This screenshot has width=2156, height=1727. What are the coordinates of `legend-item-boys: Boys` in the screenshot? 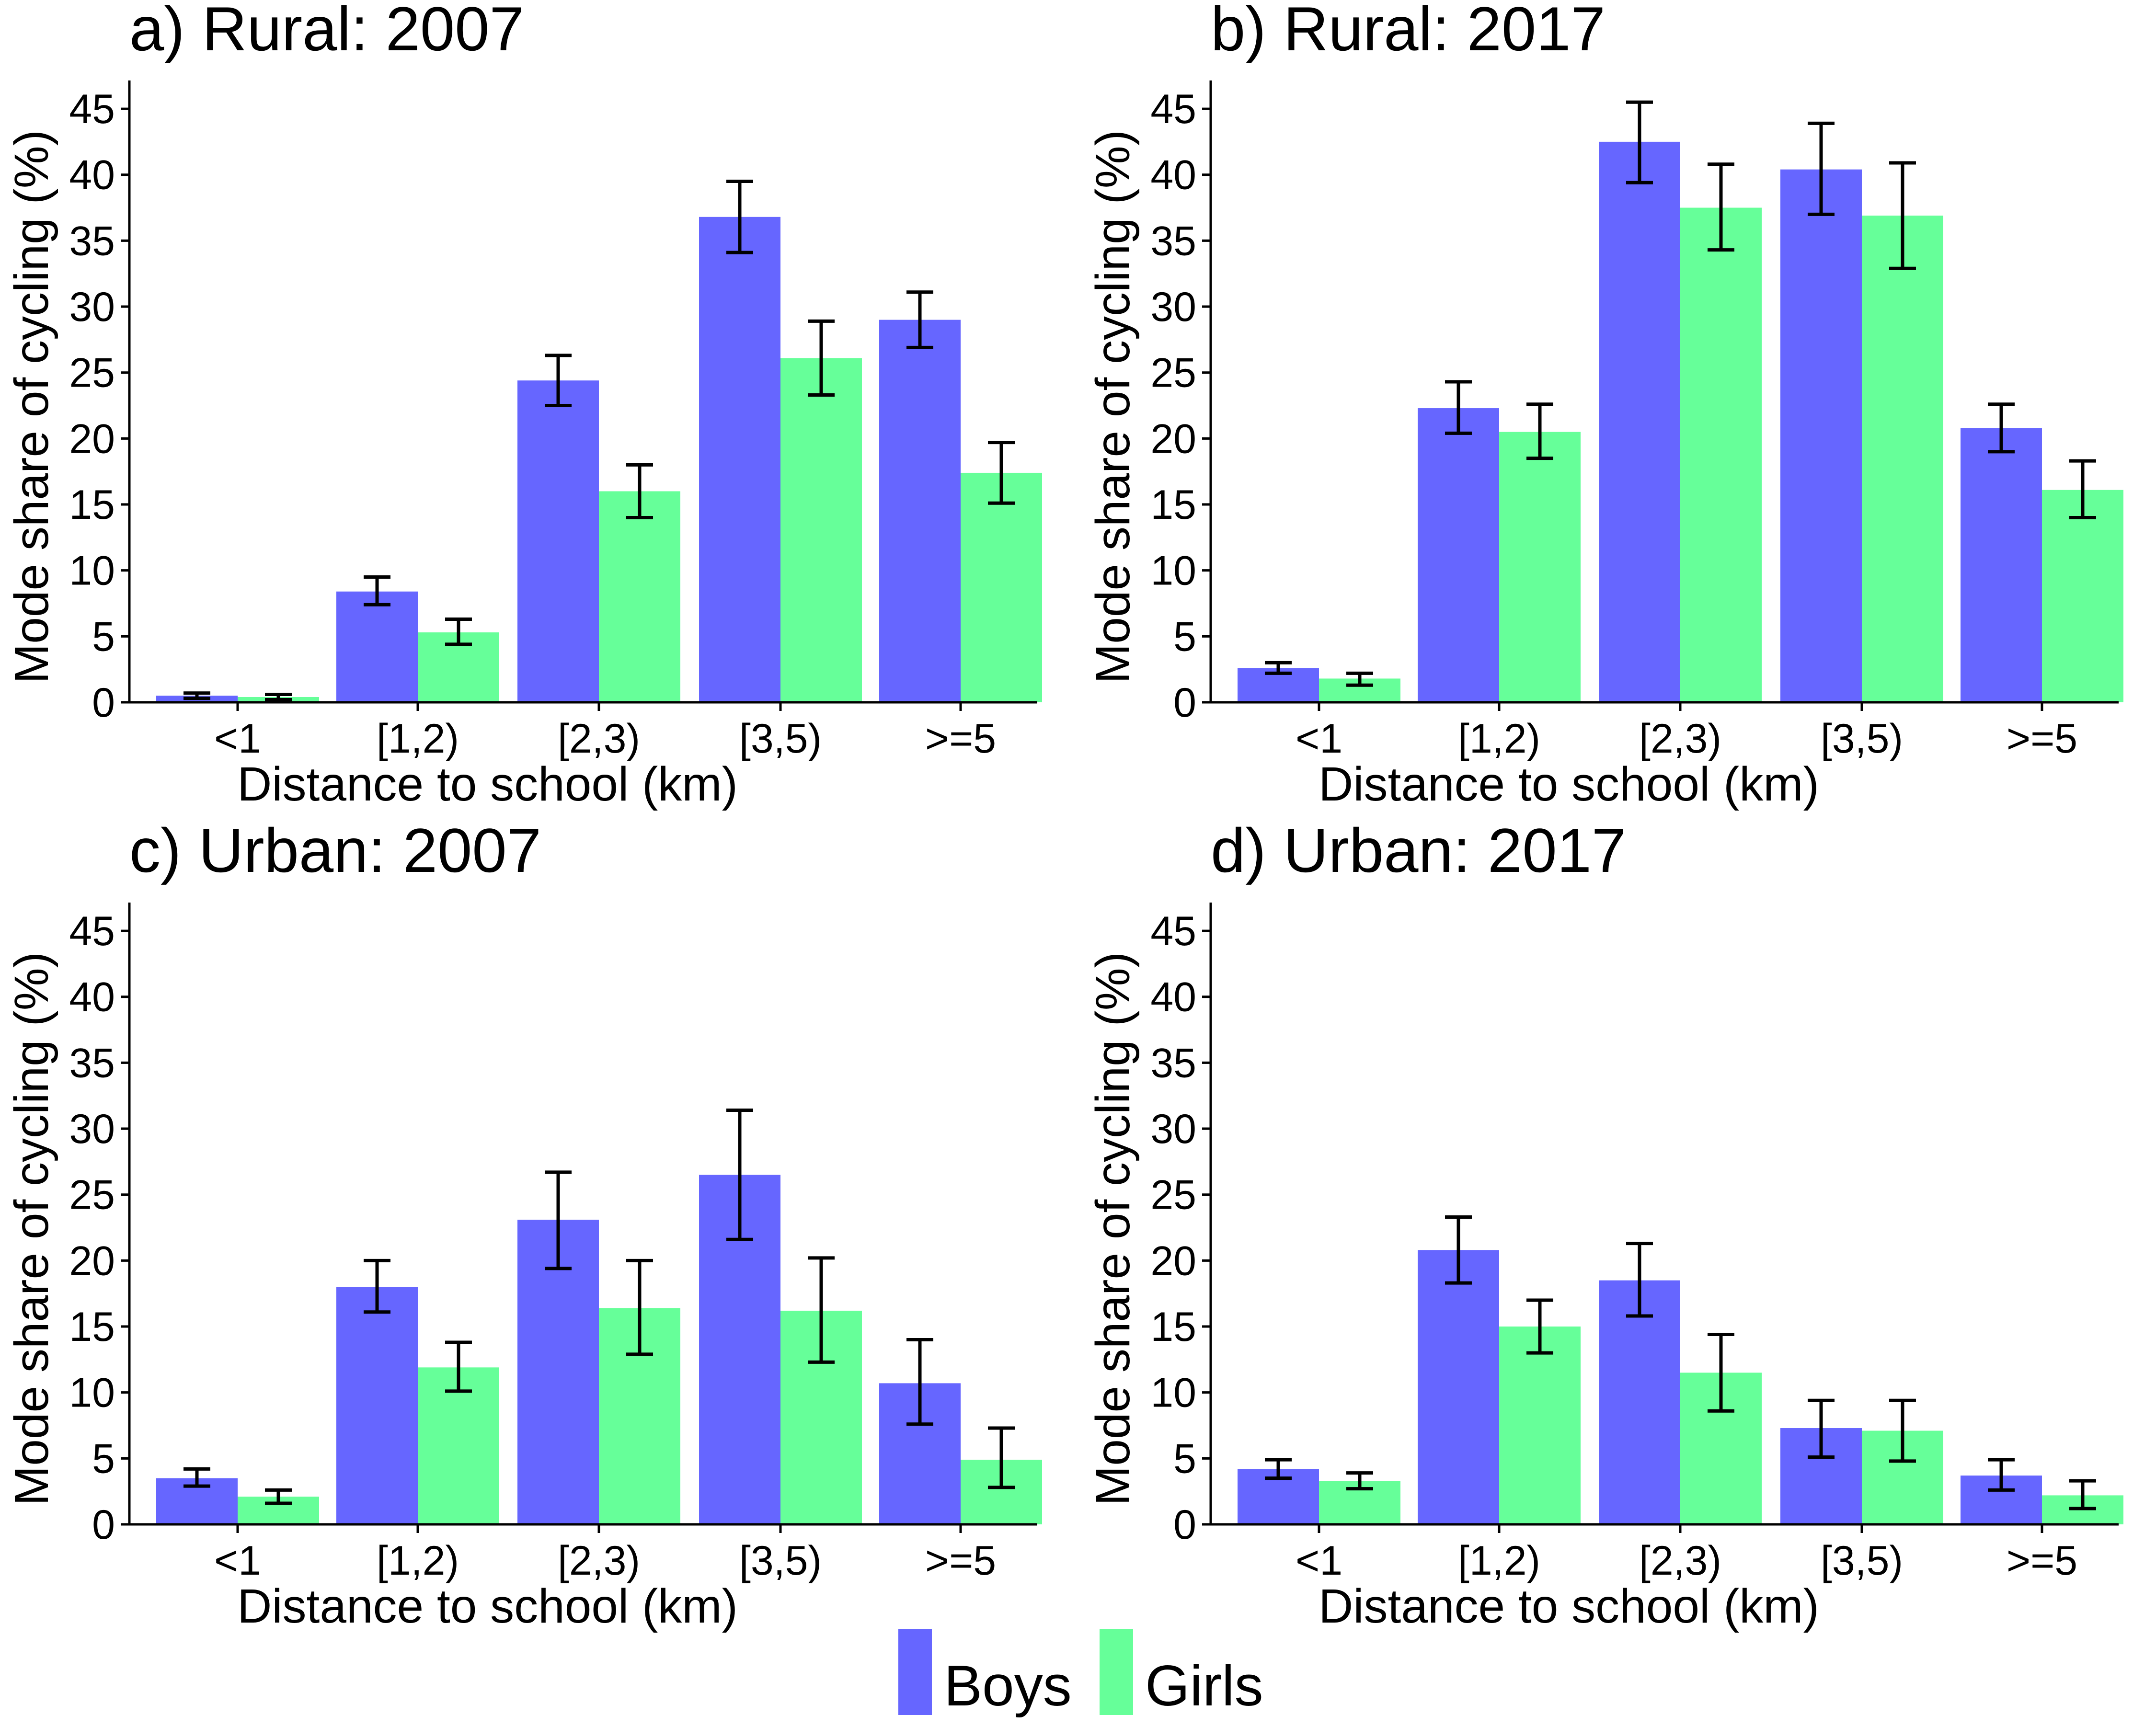 It's located at (985, 1673).